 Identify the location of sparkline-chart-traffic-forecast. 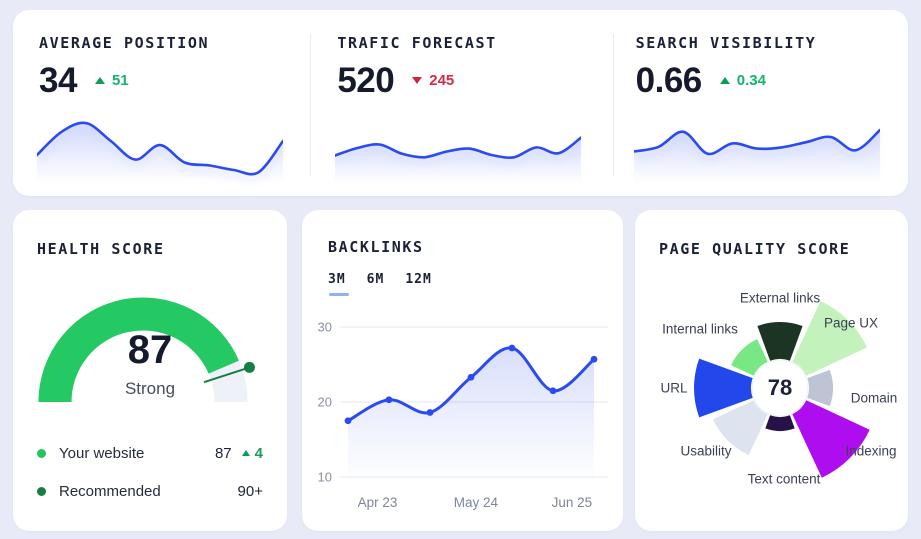
(458, 159).